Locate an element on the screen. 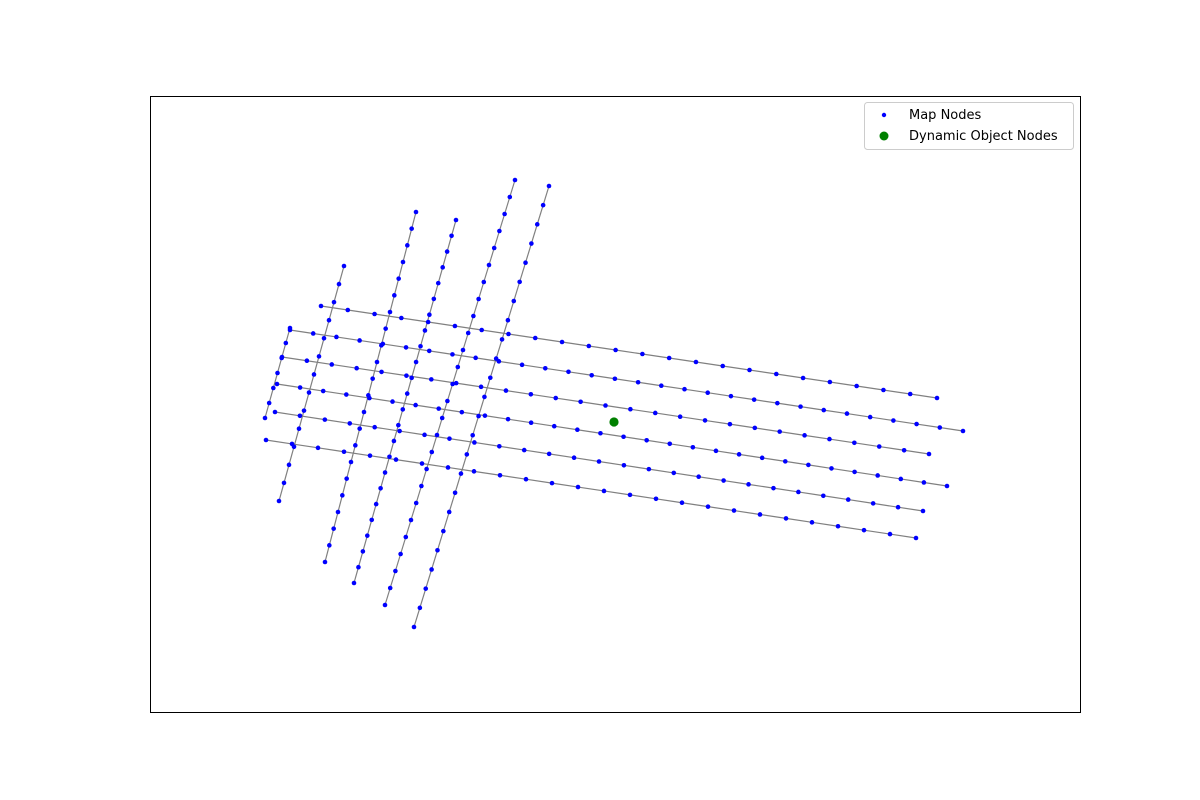 Image resolution: width=1200 pixels, height=800 pixels. legend-box is located at coordinates (969, 126).